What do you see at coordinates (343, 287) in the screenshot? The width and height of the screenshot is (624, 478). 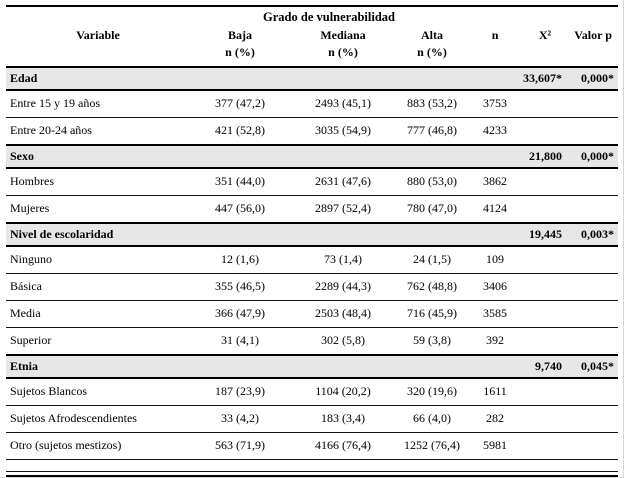 I see `cell-mediana: 2289 (44,3)` at bounding box center [343, 287].